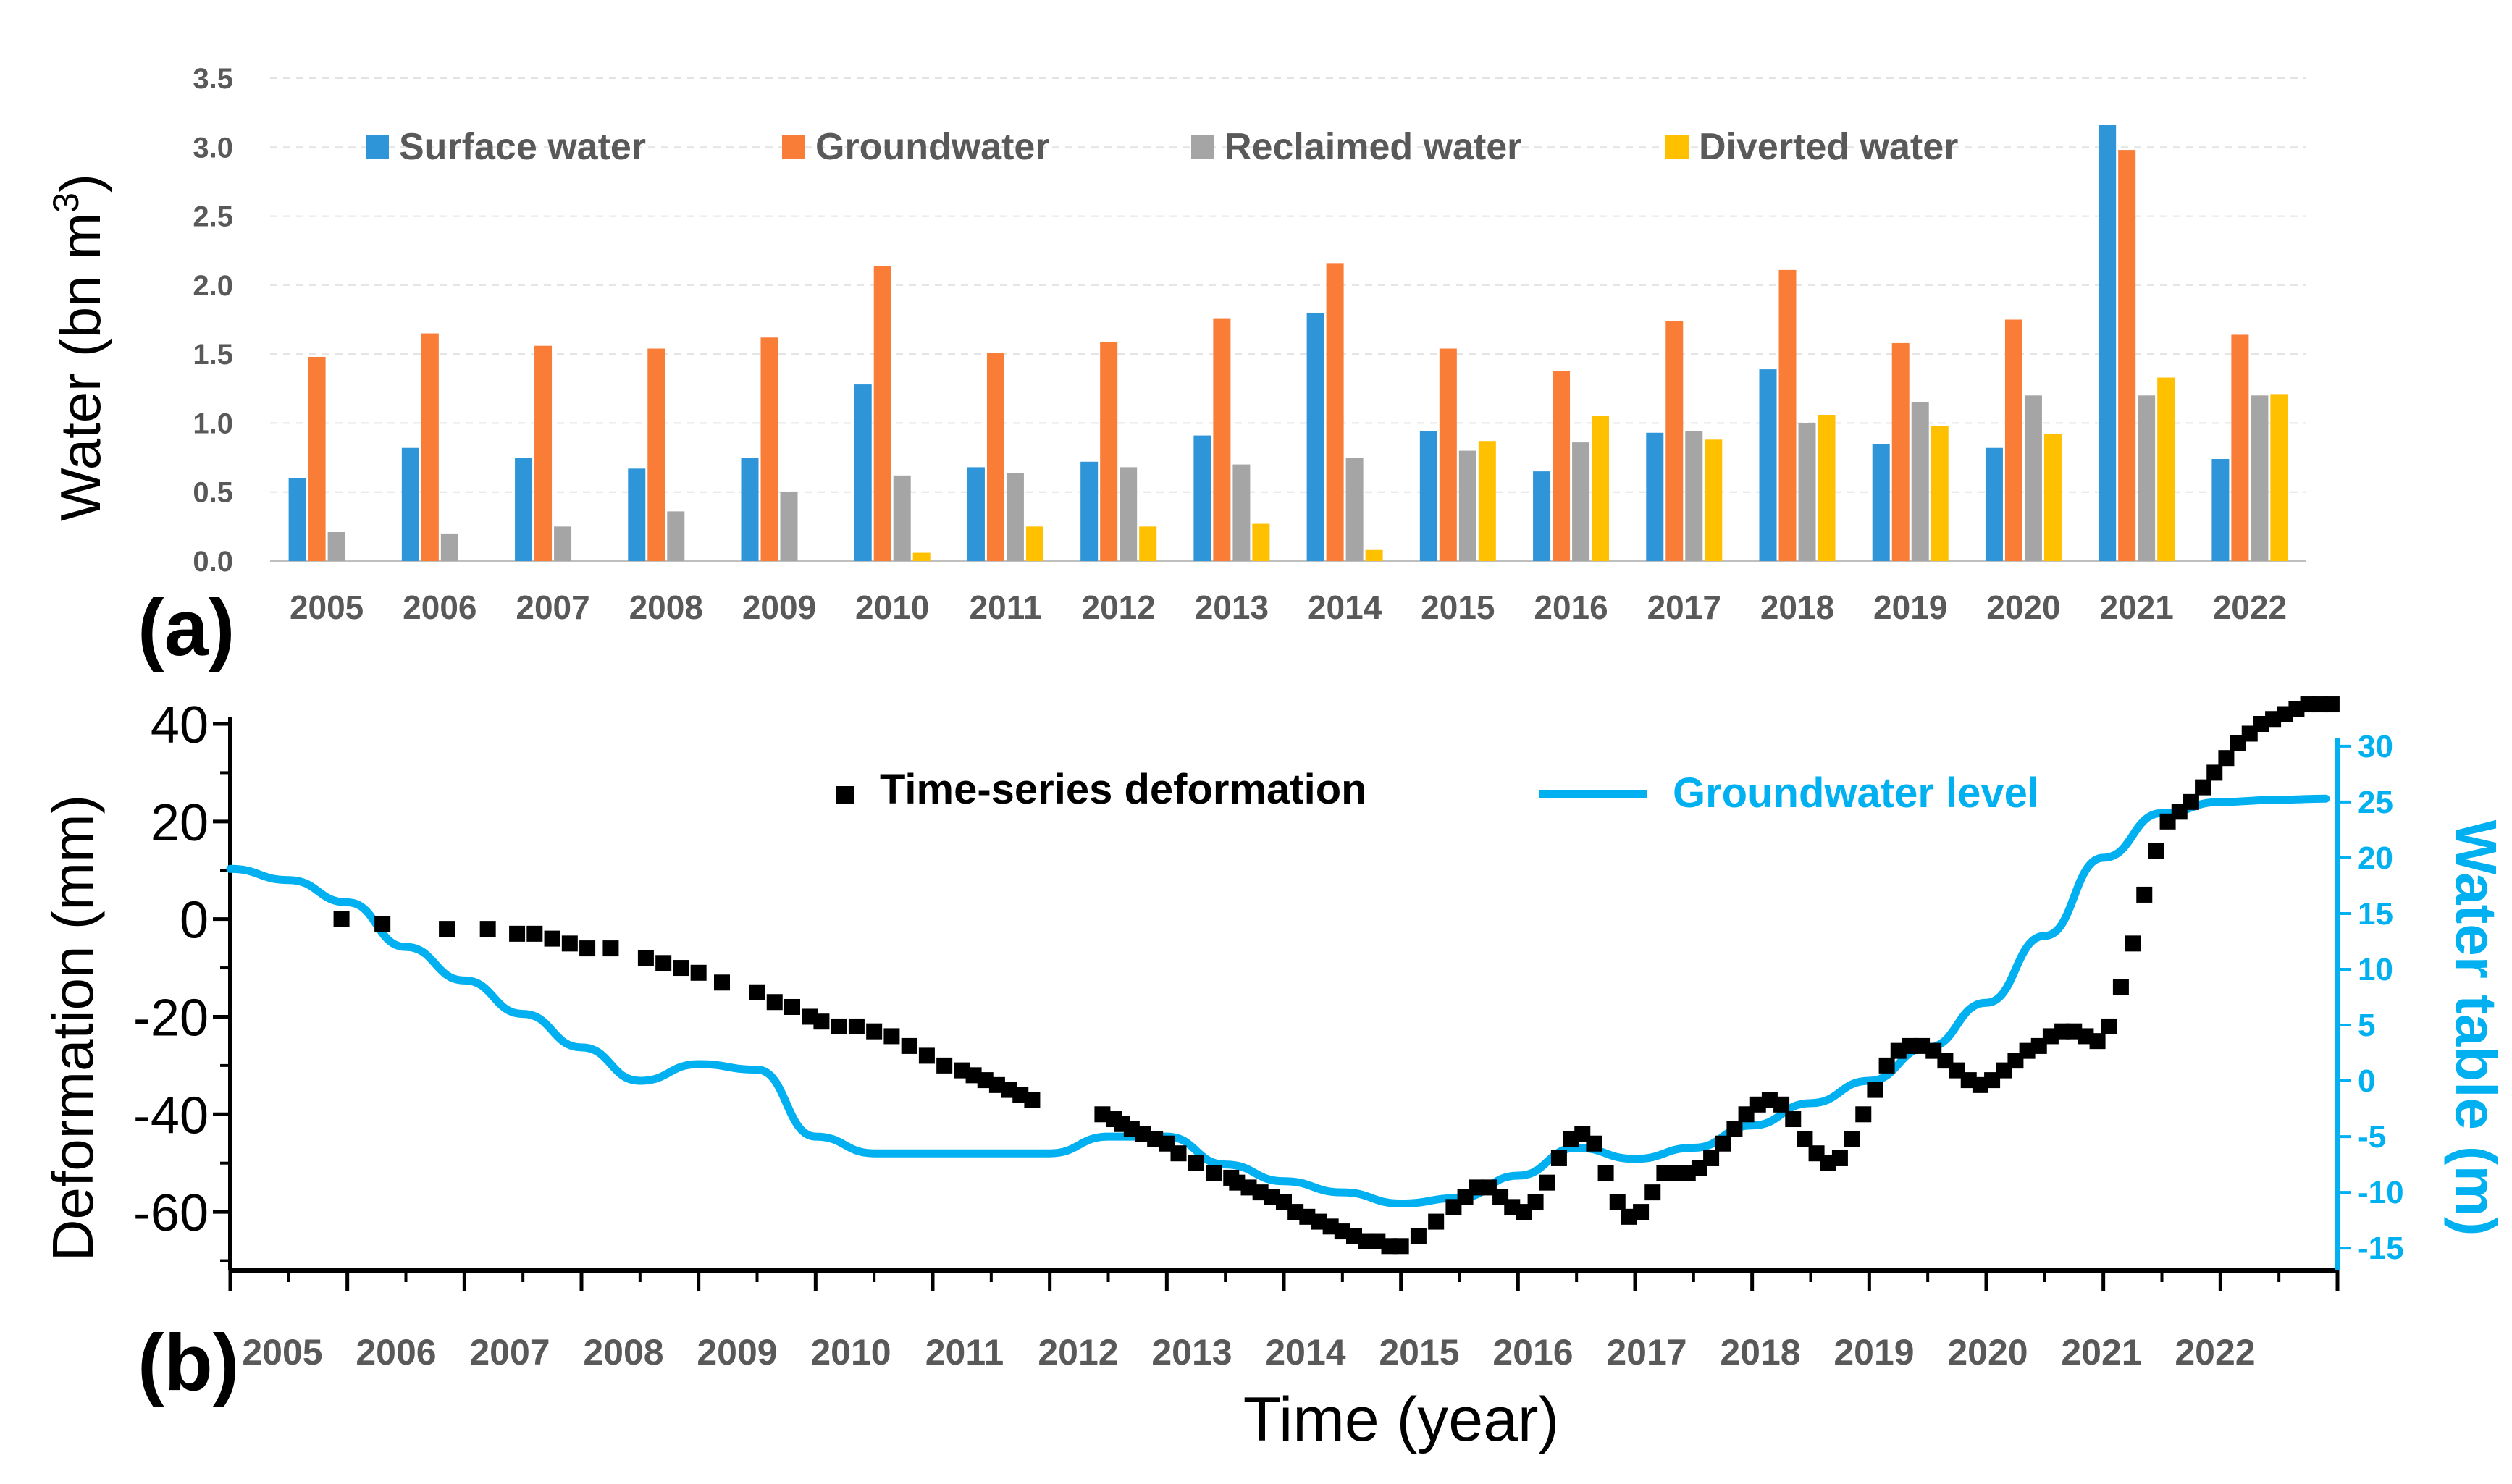  I want to click on panel-b-label: (b), so click(188, 1362).